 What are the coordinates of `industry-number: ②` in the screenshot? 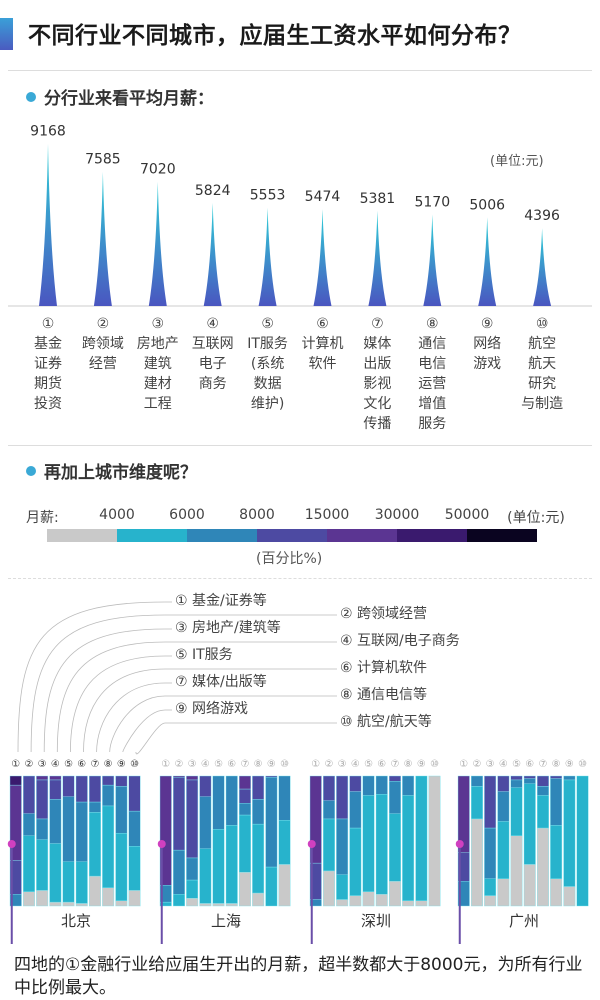 It's located at (103, 324).